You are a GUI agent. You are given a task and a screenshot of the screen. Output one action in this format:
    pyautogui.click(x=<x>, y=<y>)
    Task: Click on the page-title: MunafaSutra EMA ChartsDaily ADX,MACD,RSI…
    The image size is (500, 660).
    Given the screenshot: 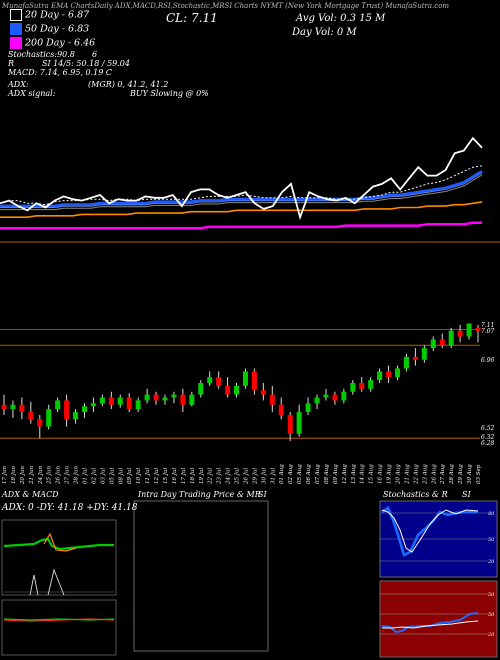 What is the action you would take?
    pyautogui.click(x=226, y=6)
    